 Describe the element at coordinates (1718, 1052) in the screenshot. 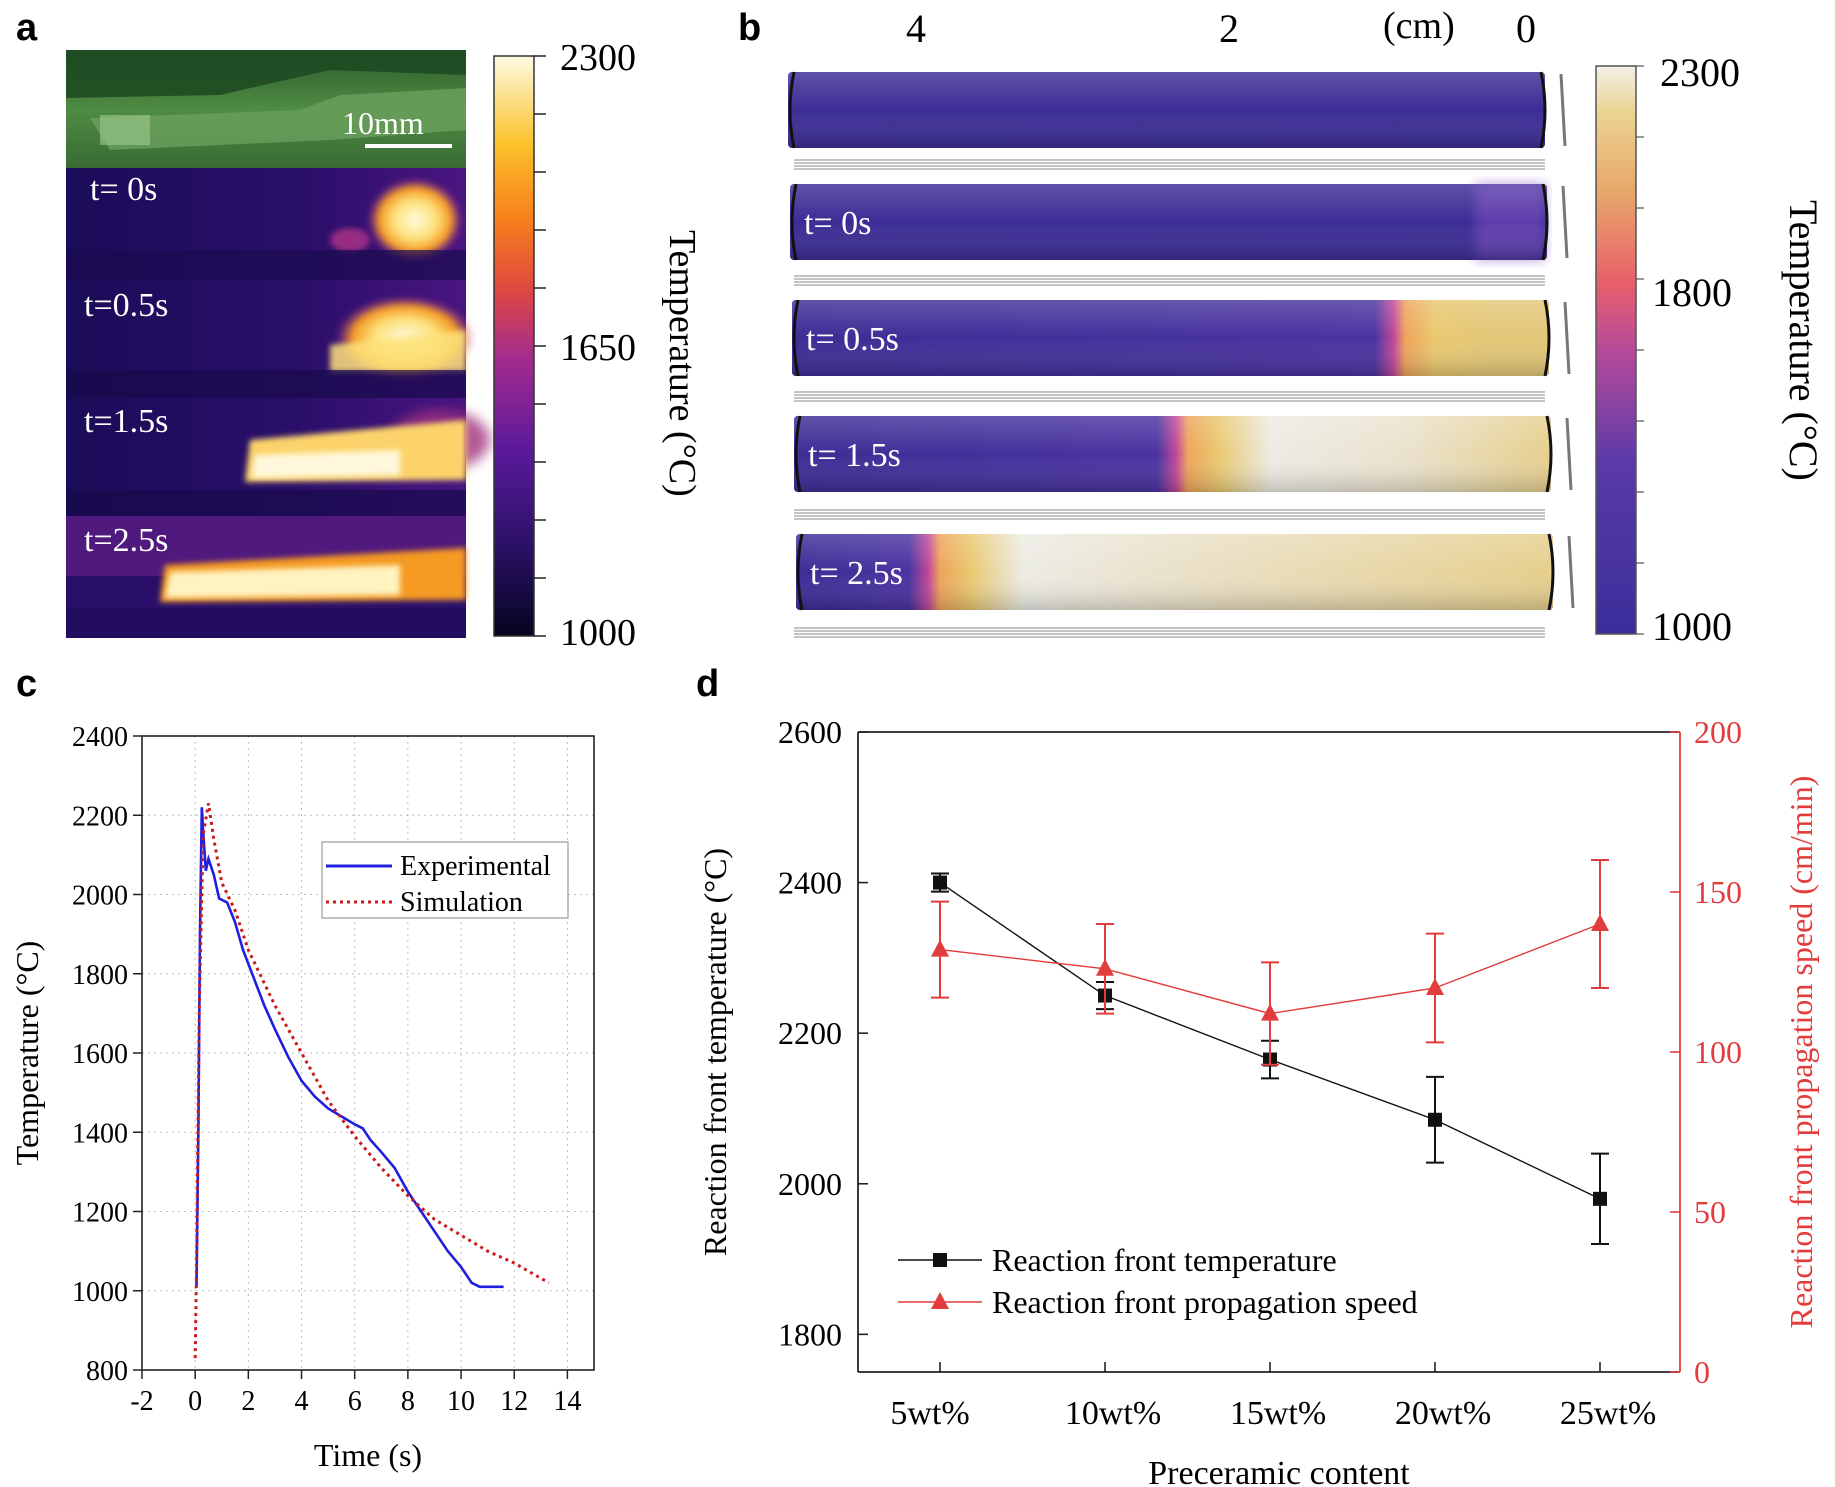

I see `y-right-tick-label: 100` at that location.